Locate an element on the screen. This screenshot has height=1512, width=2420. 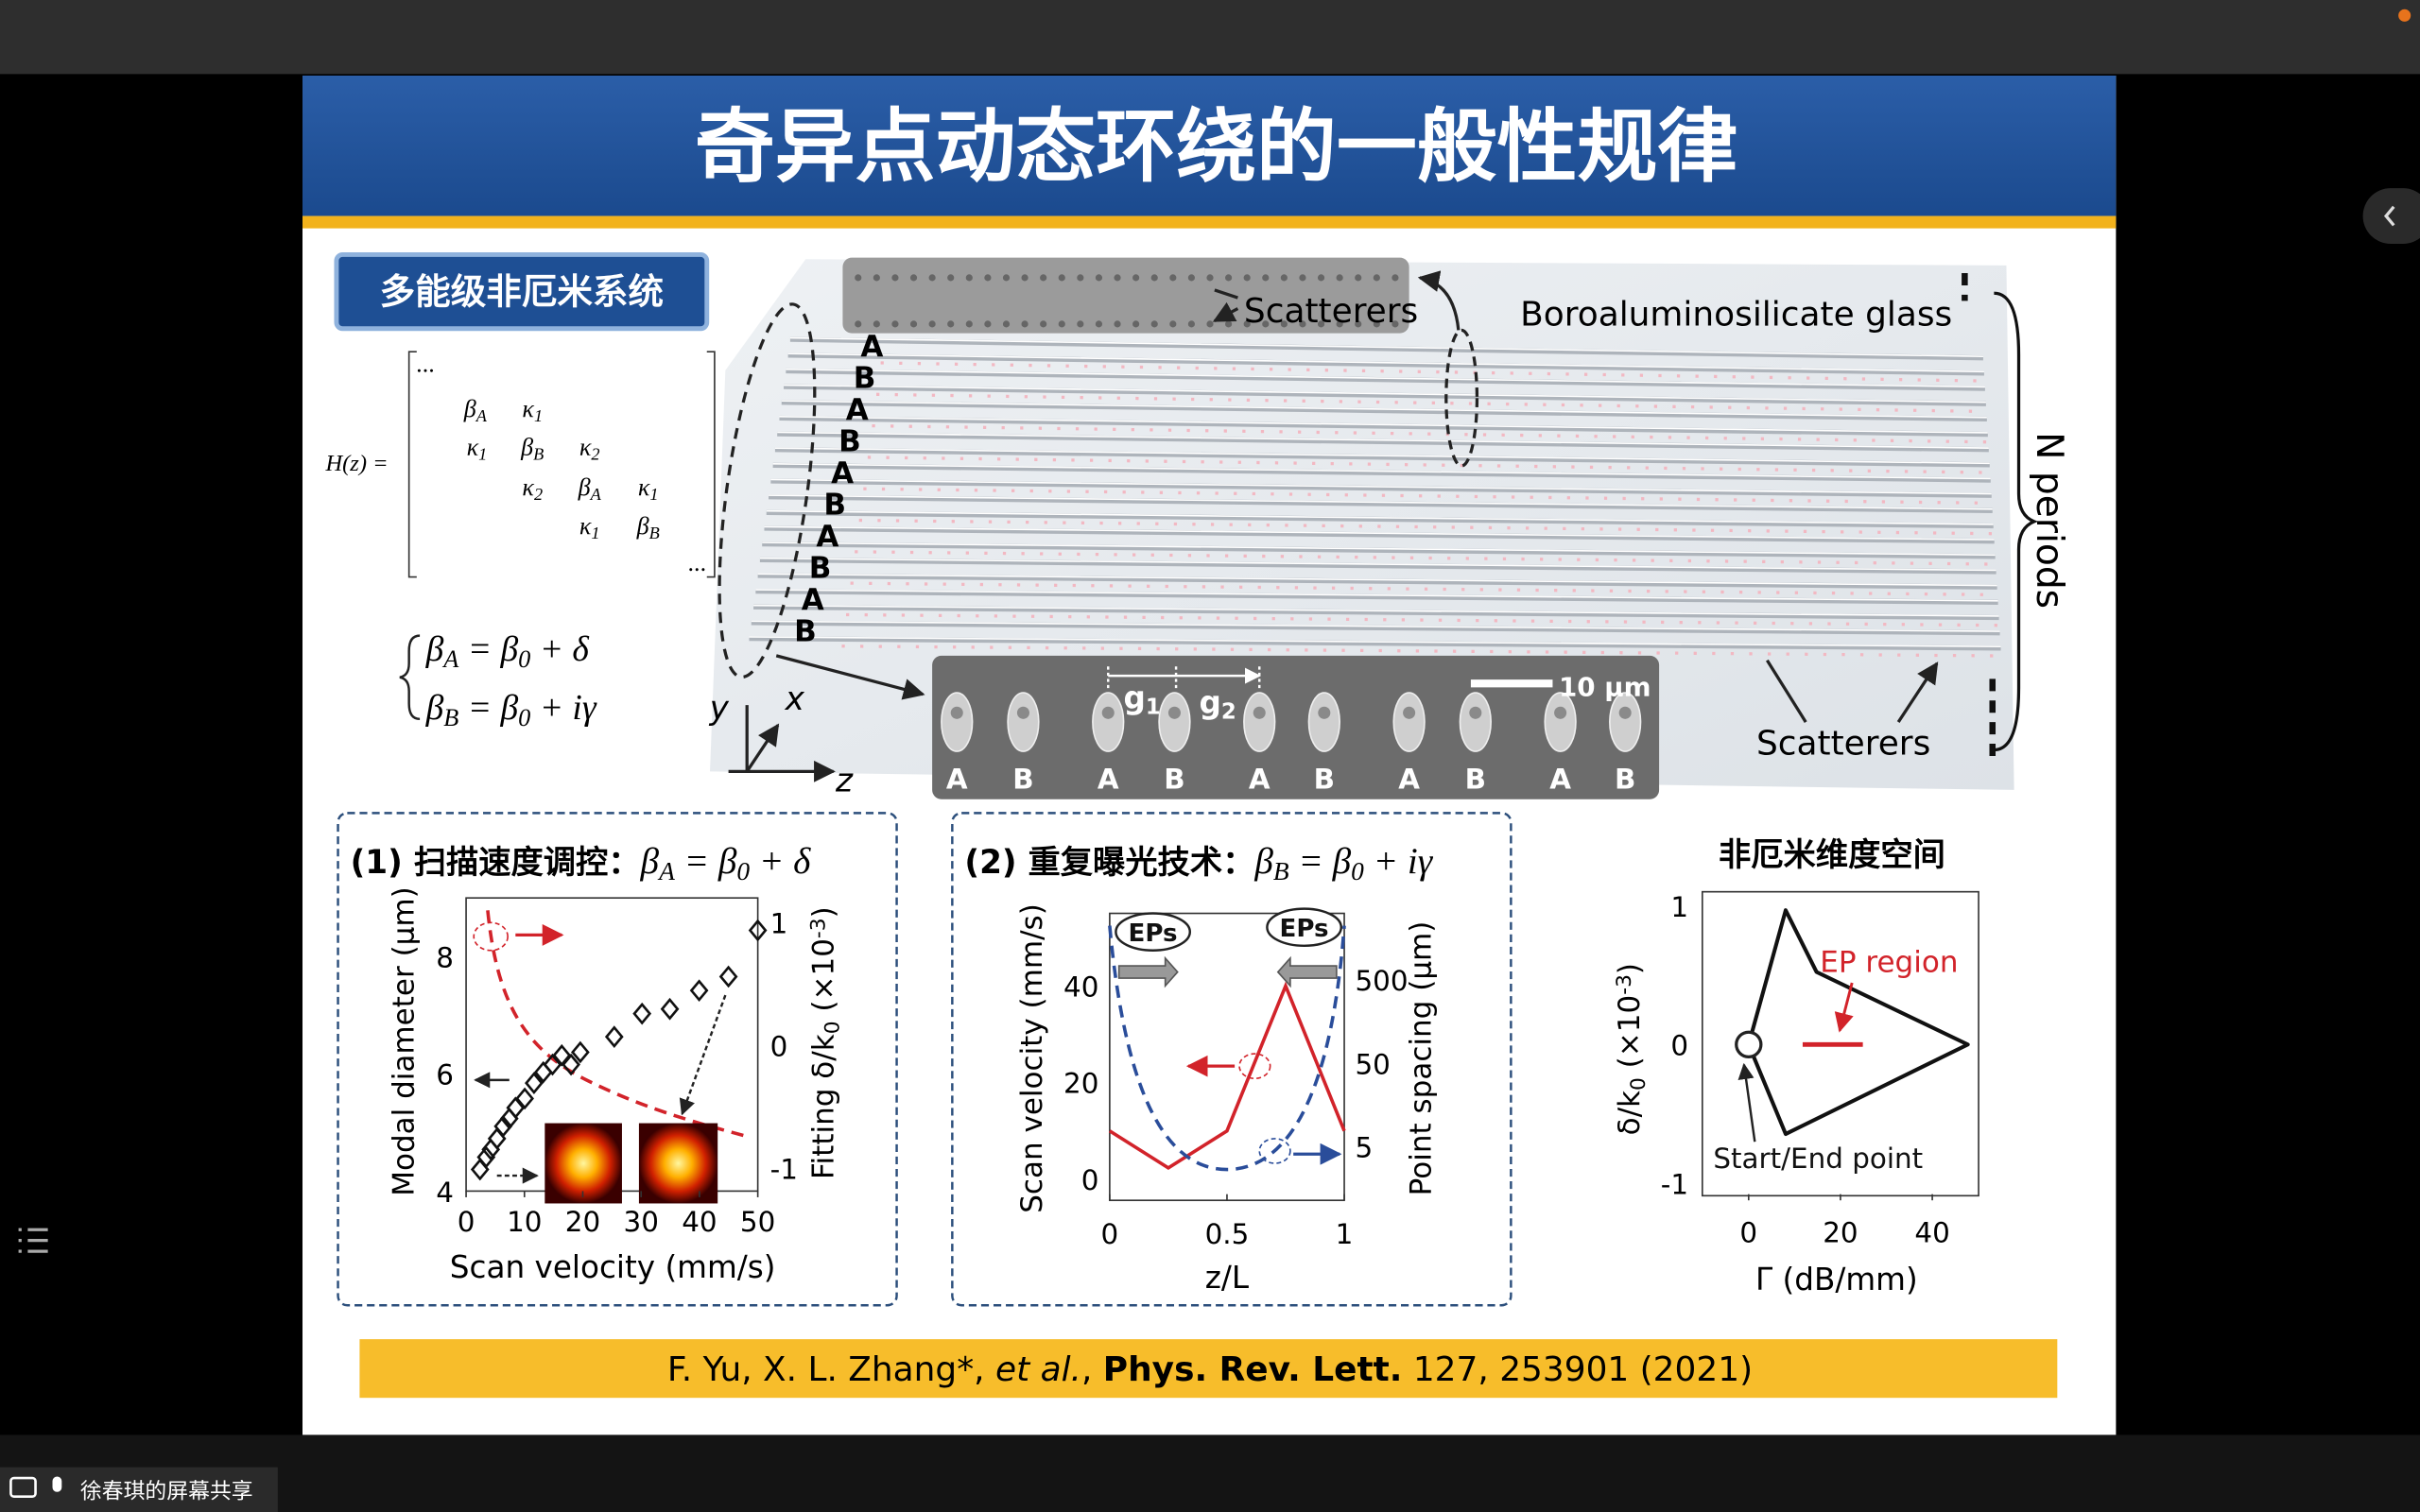
equation: βB = β0 + iγ is located at coordinates (511, 710).